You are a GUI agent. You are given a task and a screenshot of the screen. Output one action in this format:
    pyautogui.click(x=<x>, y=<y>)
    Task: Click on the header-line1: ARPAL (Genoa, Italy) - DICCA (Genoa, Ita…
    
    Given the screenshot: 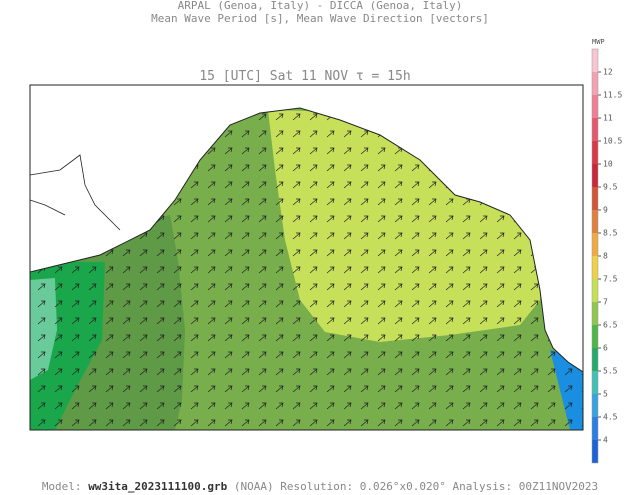 What is the action you would take?
    pyautogui.click(x=320, y=6)
    